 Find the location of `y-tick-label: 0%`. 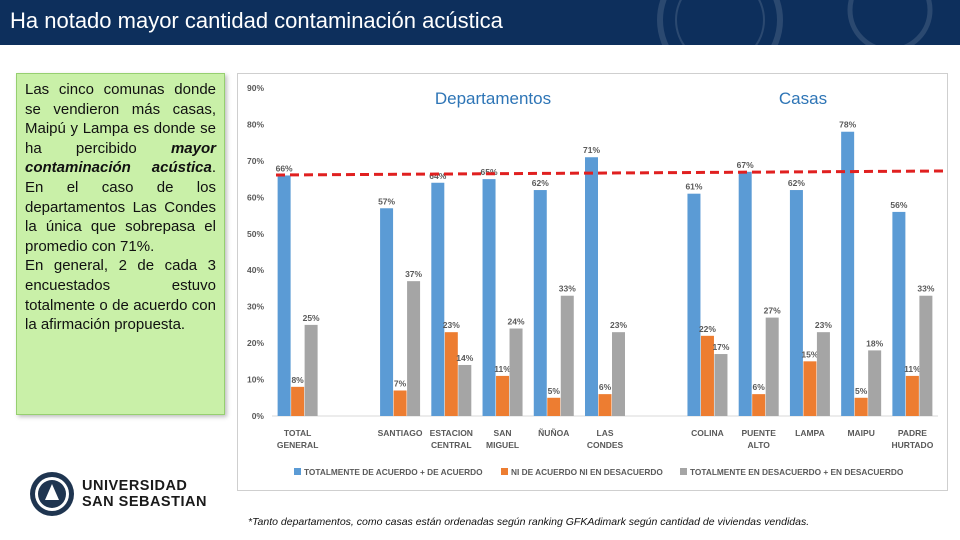

y-tick-label: 0% is located at coordinates (258, 416).